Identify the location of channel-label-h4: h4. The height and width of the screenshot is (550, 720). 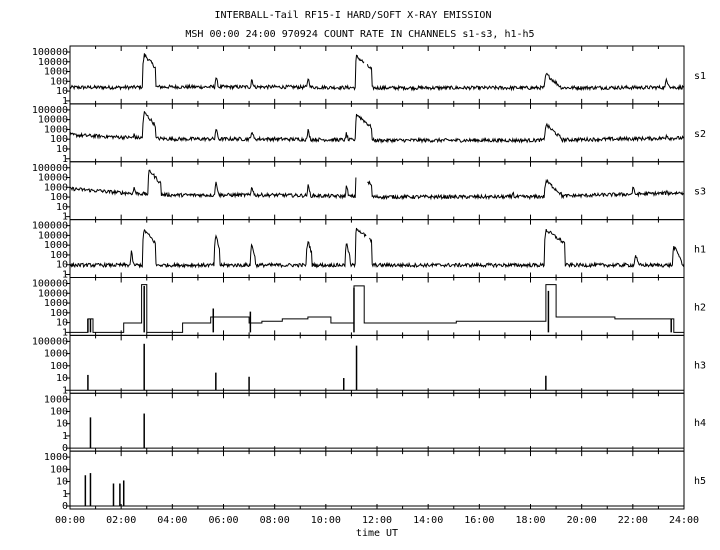
(700, 423).